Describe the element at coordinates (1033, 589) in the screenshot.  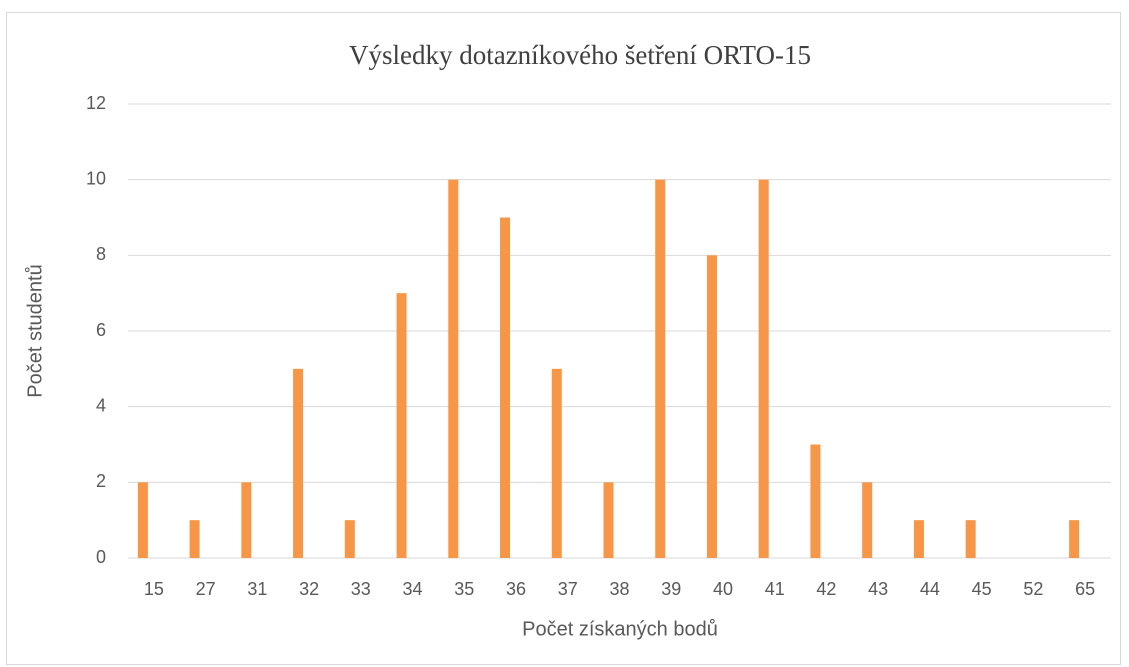
I see `x-tick-label: 52` at that location.